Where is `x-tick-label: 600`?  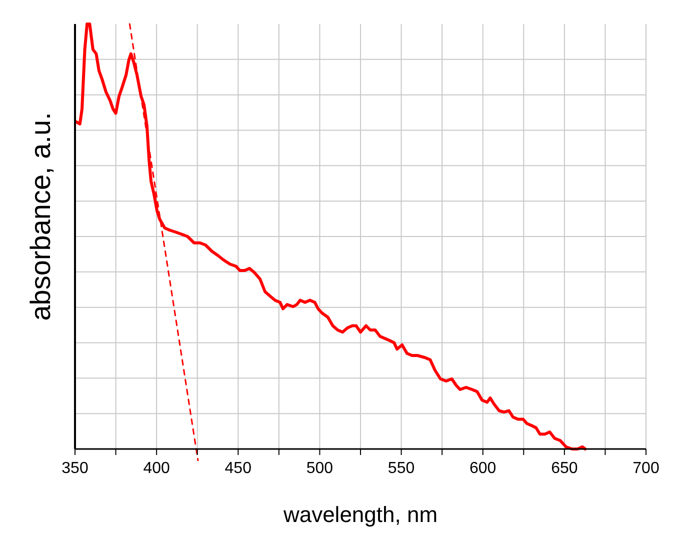 x-tick-label: 600 is located at coordinates (483, 468).